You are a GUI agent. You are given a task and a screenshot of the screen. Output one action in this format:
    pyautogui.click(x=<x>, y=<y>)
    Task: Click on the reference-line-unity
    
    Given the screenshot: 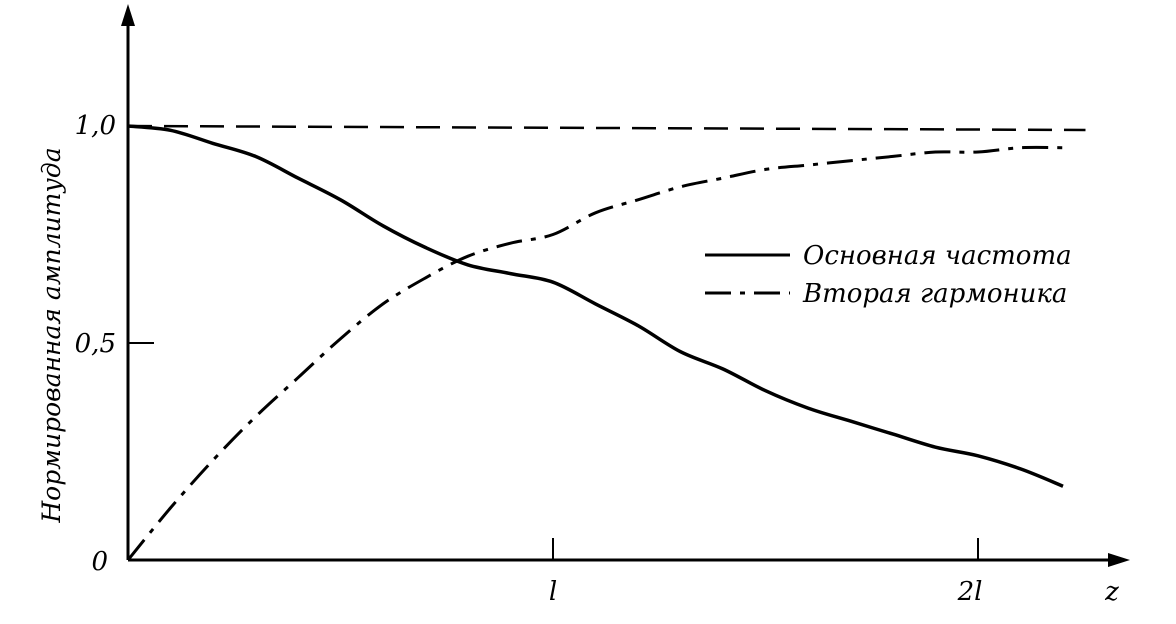 What is the action you would take?
    pyautogui.click(x=606, y=128)
    